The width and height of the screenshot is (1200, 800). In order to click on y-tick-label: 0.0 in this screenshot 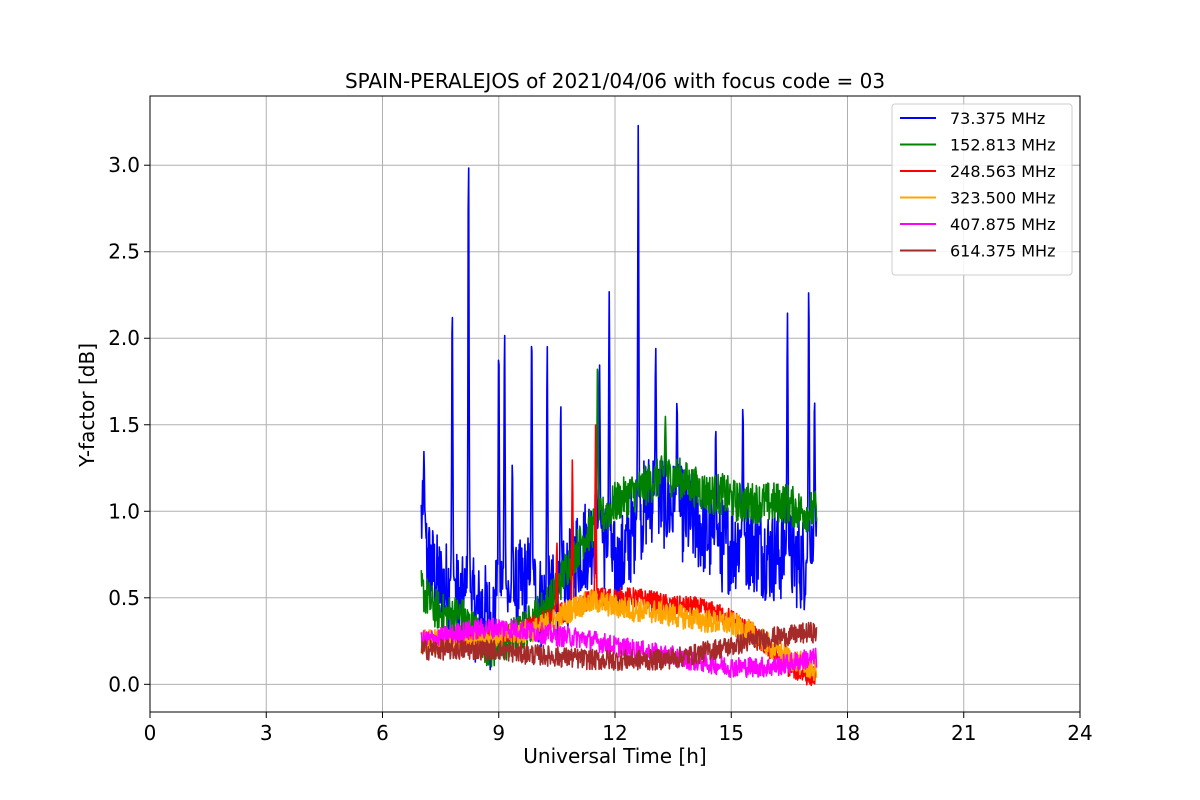, I will do `click(124, 684)`.